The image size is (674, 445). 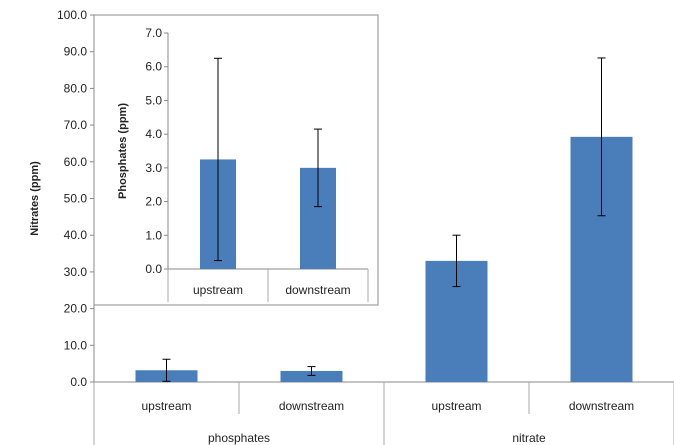 I want to click on inset-y-tick-label: 2.0, so click(x=153, y=202).